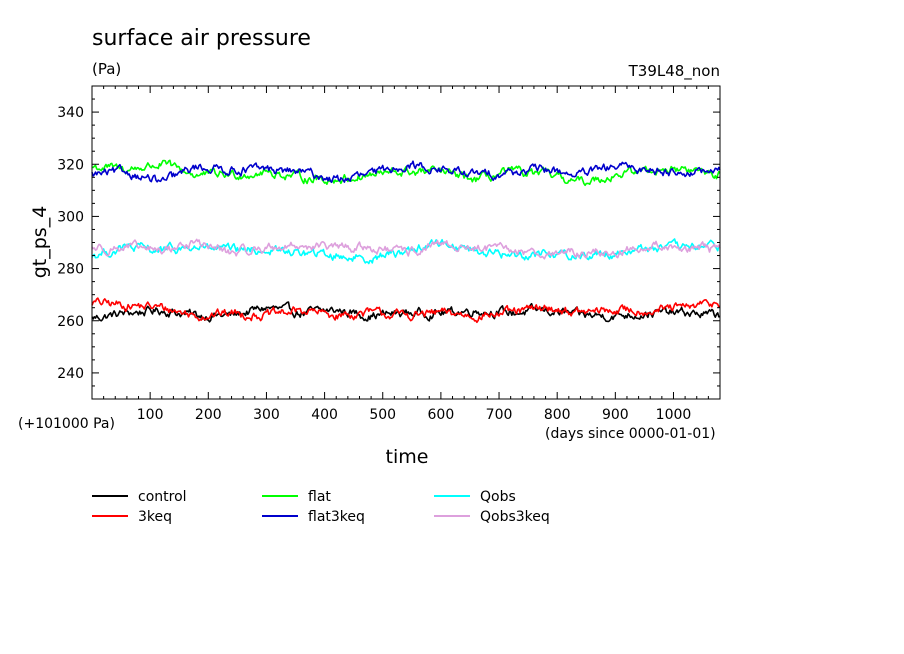 Image resolution: width=904 pixels, height=654 pixels. Describe the element at coordinates (70, 217) in the screenshot. I see `y-tick-label: 300` at that location.